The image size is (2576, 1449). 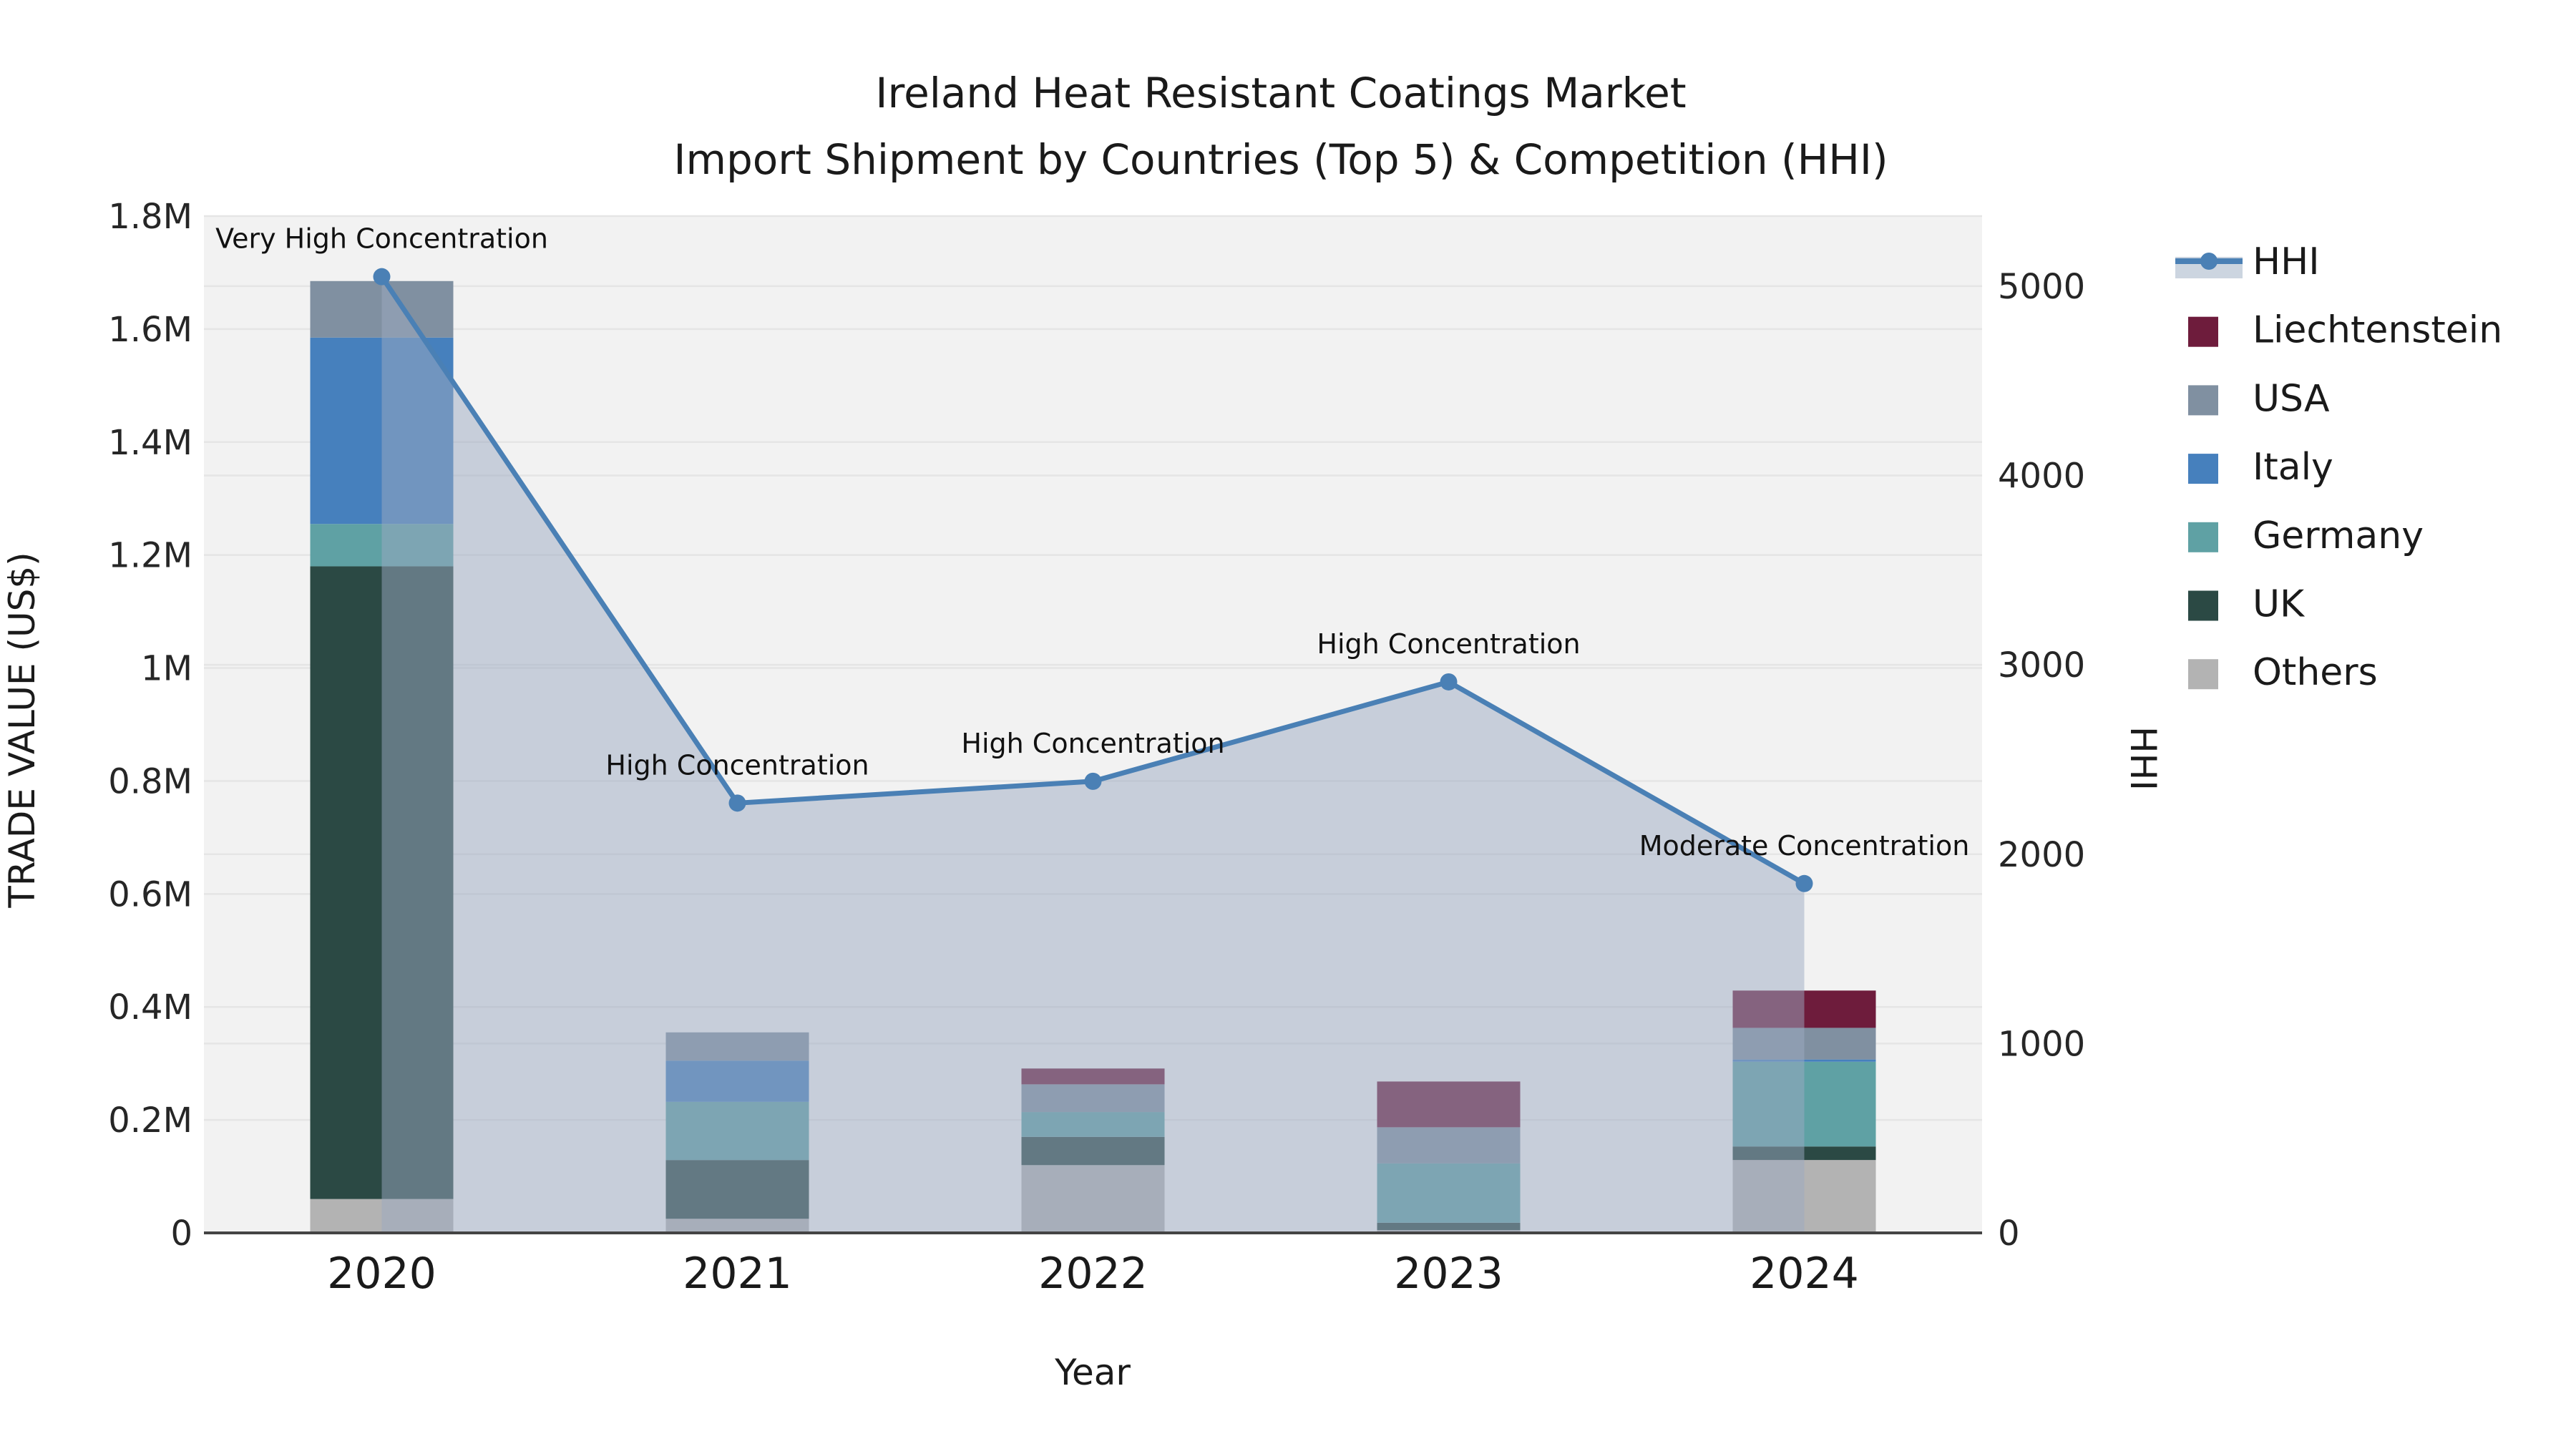 I want to click on x-tick-2022: 2022, so click(x=1093, y=1274).